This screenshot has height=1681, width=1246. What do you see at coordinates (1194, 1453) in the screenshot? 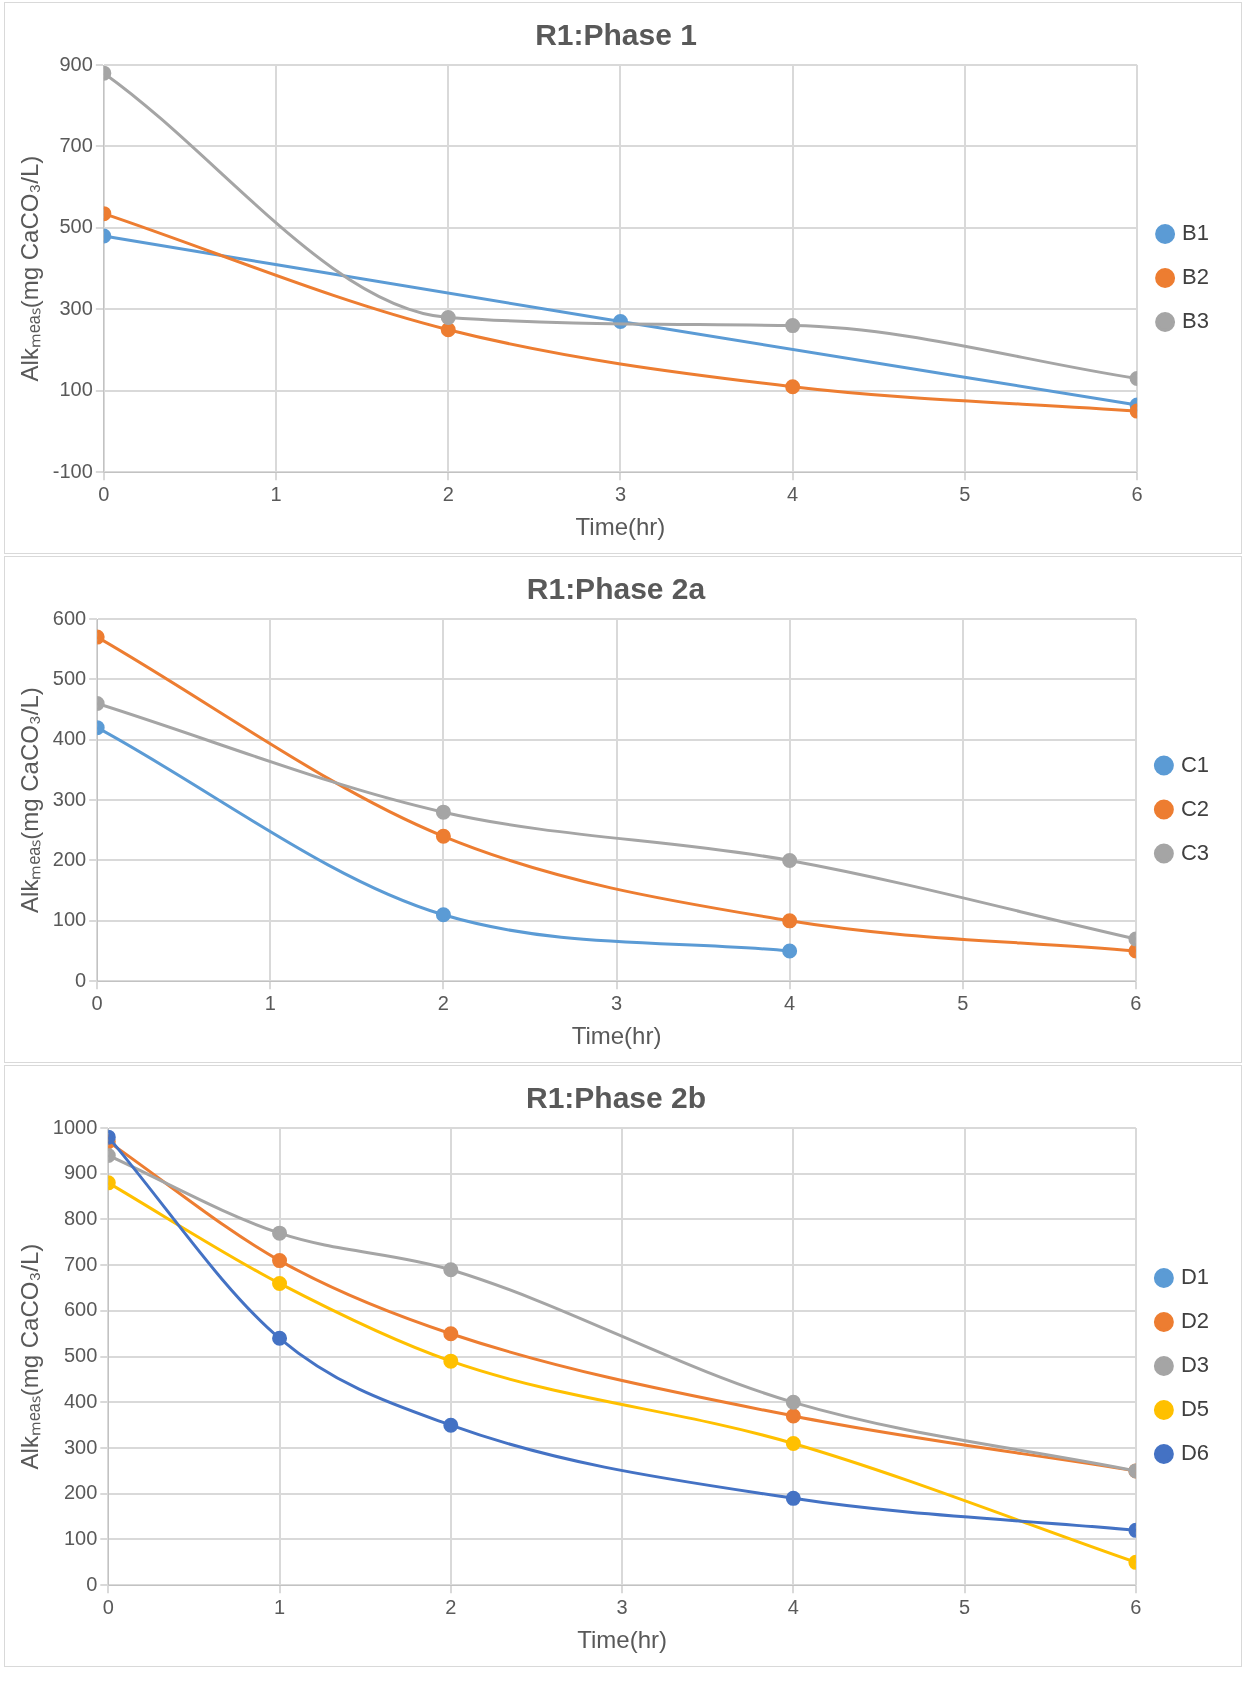
I see `legend-label: D6` at bounding box center [1194, 1453].